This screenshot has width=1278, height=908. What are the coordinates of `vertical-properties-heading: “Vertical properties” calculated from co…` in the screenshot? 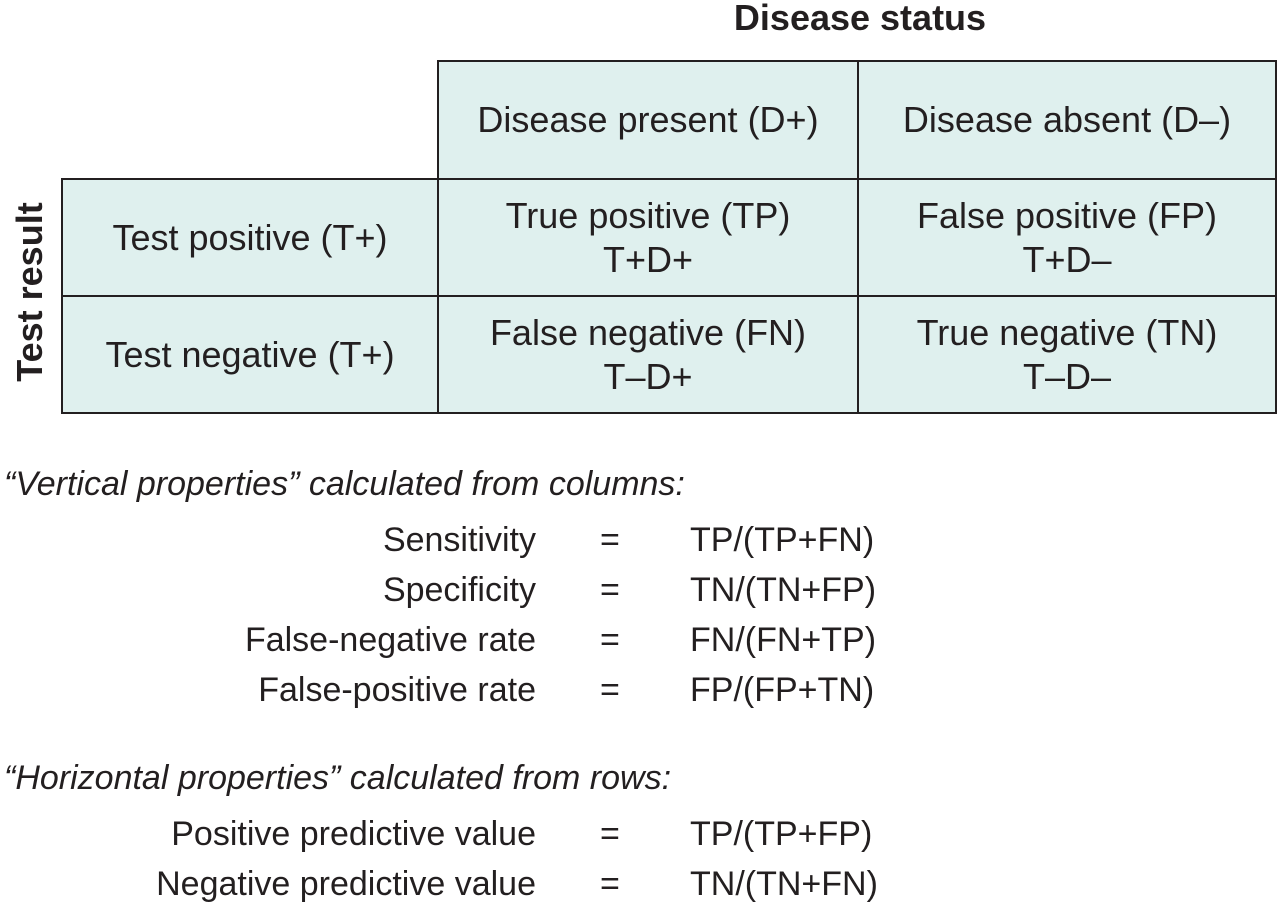 It's located at (344, 484).